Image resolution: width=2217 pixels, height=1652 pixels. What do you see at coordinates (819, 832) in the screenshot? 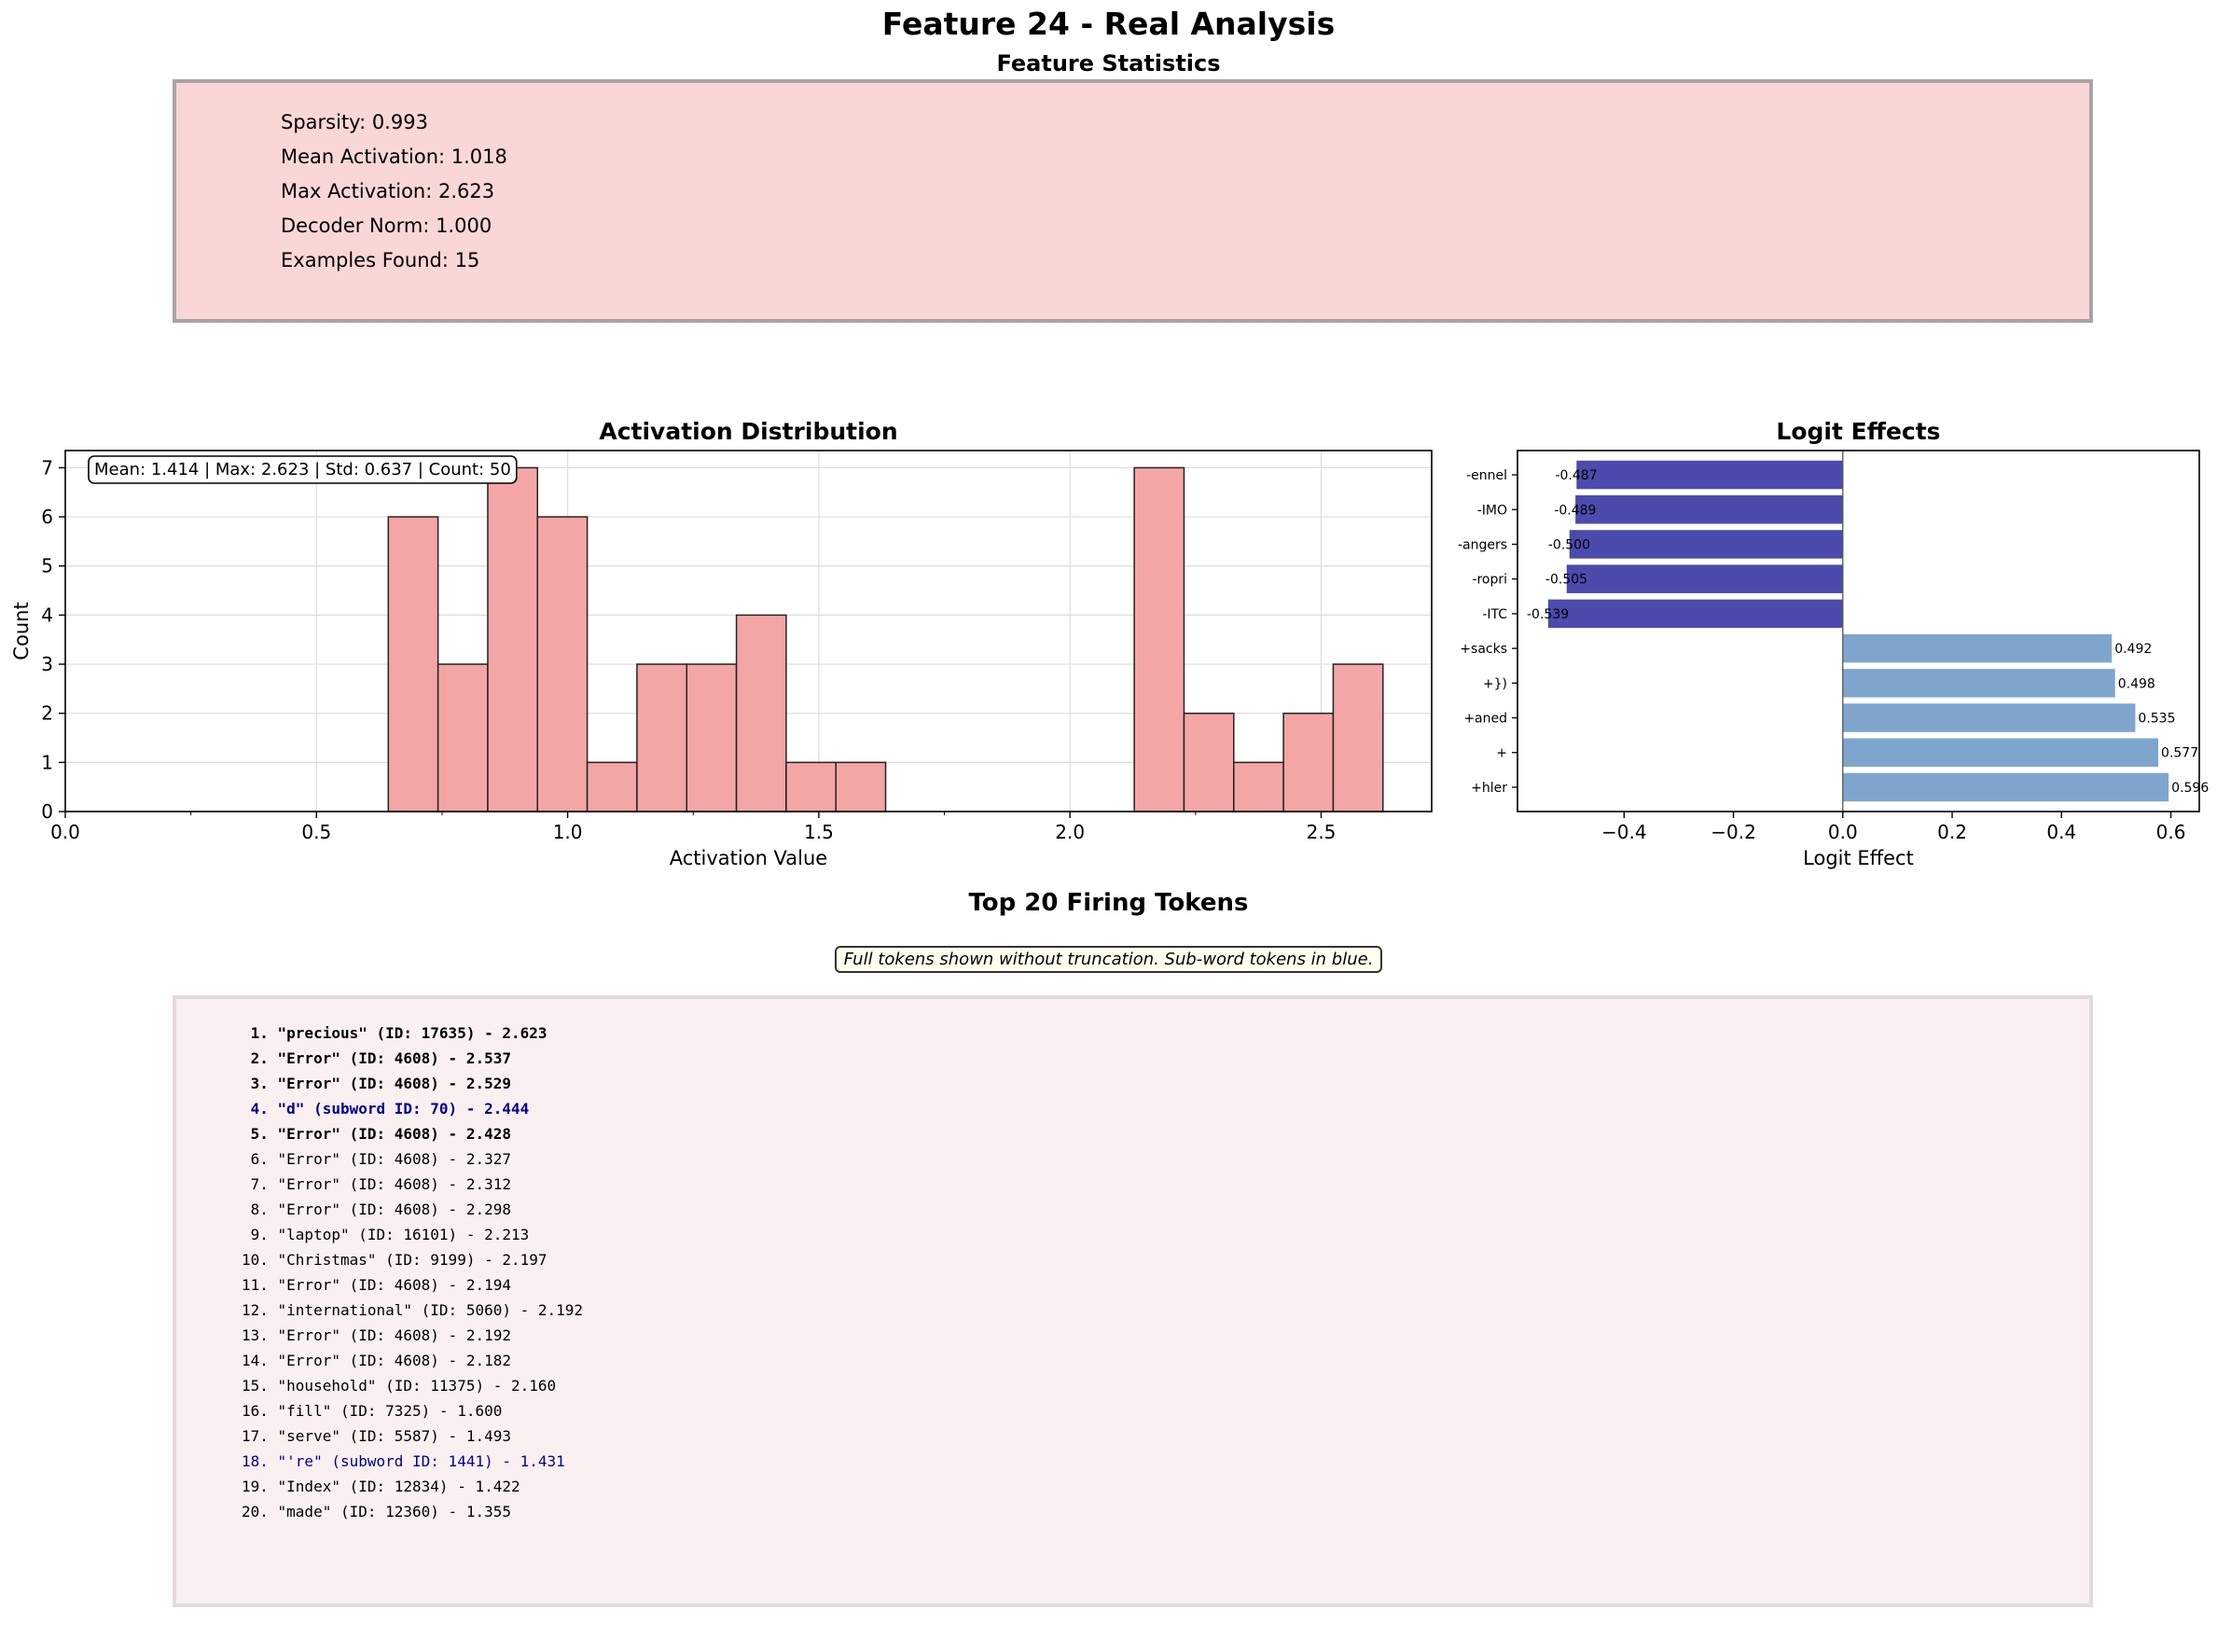
I see `hist-x-tick-label: 1.5` at bounding box center [819, 832].